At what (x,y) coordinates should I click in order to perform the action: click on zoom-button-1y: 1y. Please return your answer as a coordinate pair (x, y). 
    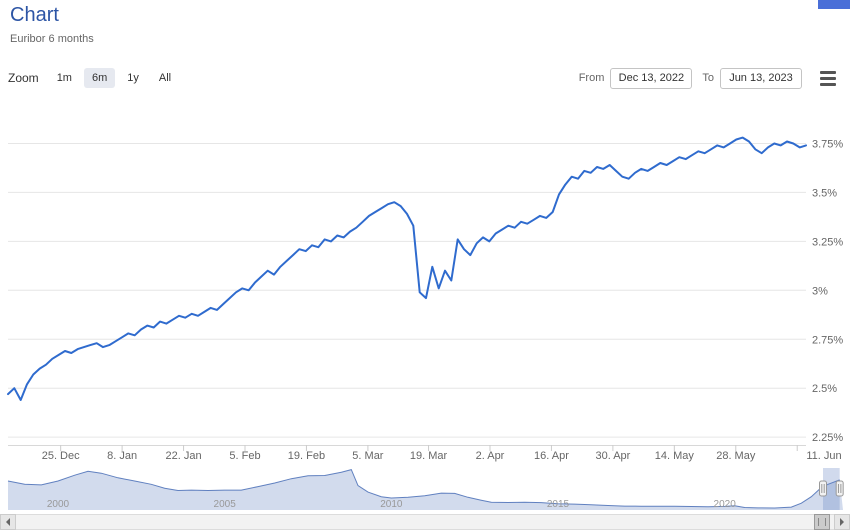
    Looking at the image, I should click on (133, 78).